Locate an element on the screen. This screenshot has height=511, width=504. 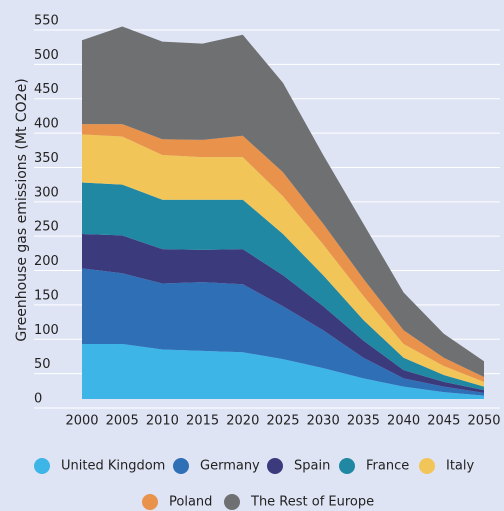
legend-label: Spain is located at coordinates (312, 466).